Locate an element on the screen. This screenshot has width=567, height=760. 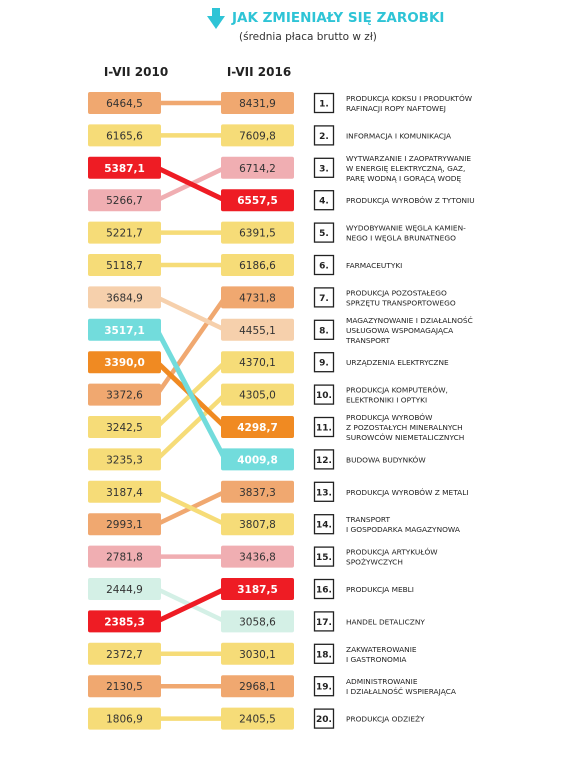
category-label-line: NEGO I WĘGLA BRUNATNEGO is located at coordinates (401, 238).